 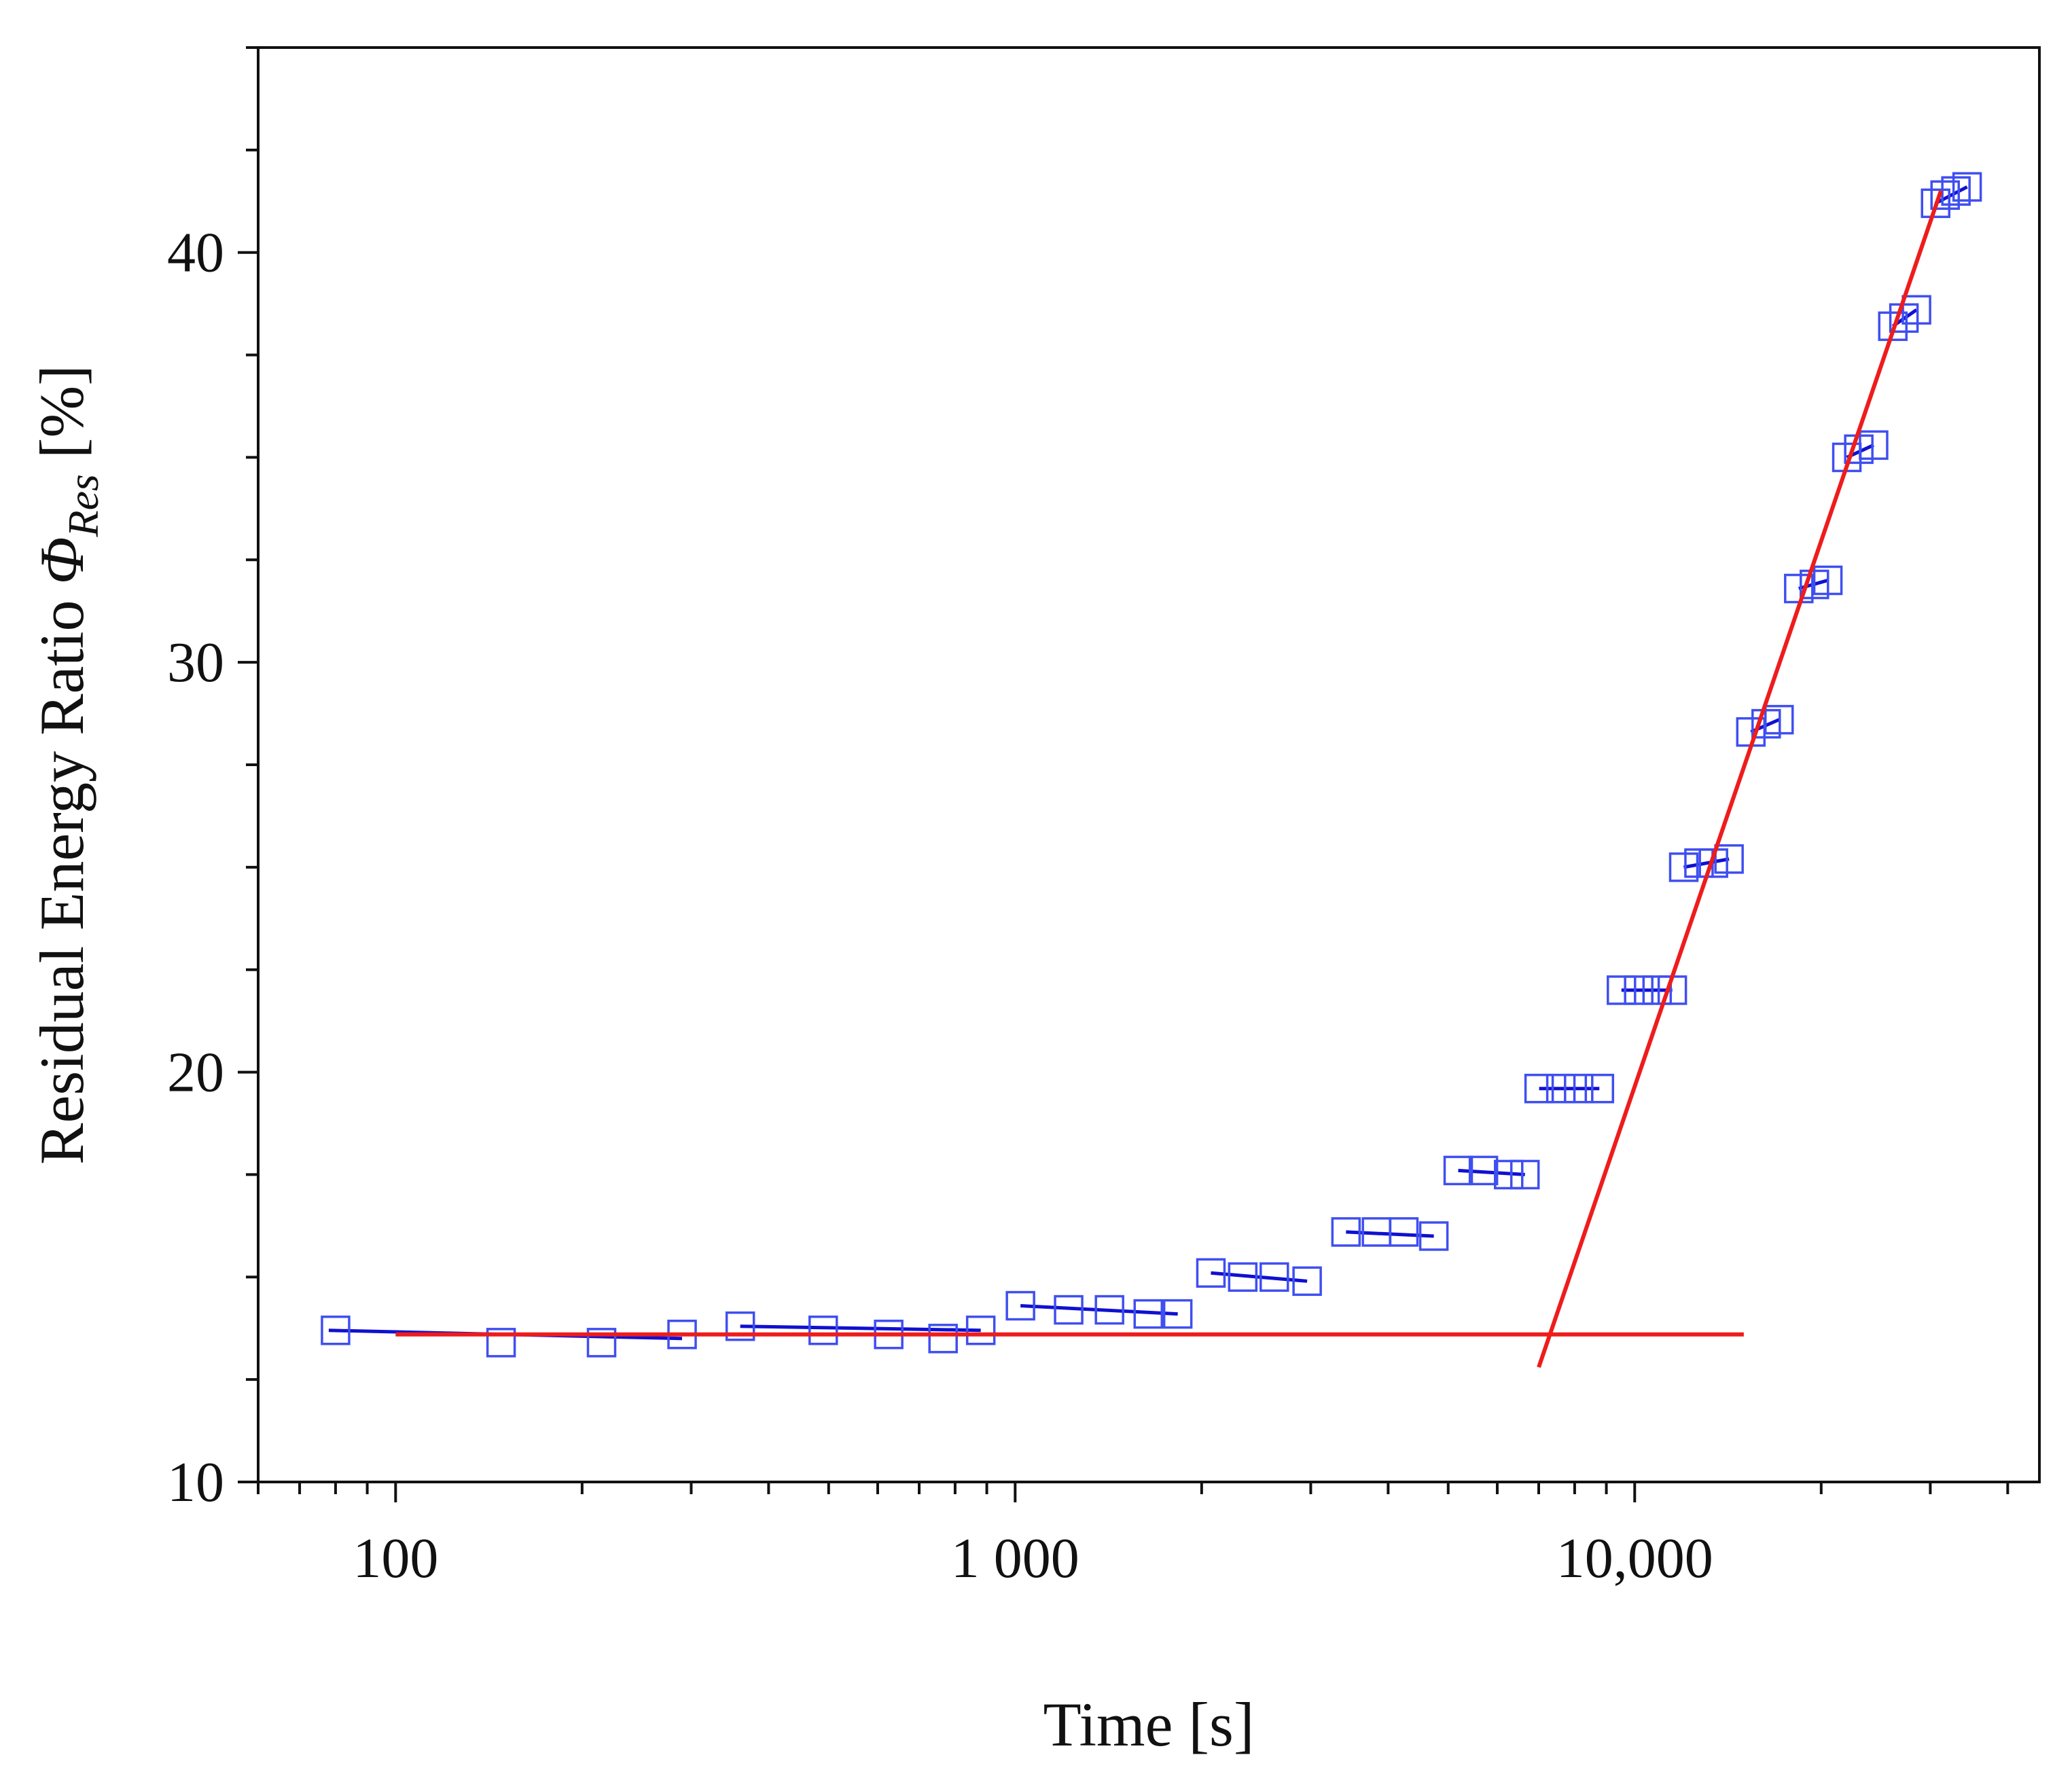 I want to click on x-tick-label: 1 000, so click(x=1015, y=1558).